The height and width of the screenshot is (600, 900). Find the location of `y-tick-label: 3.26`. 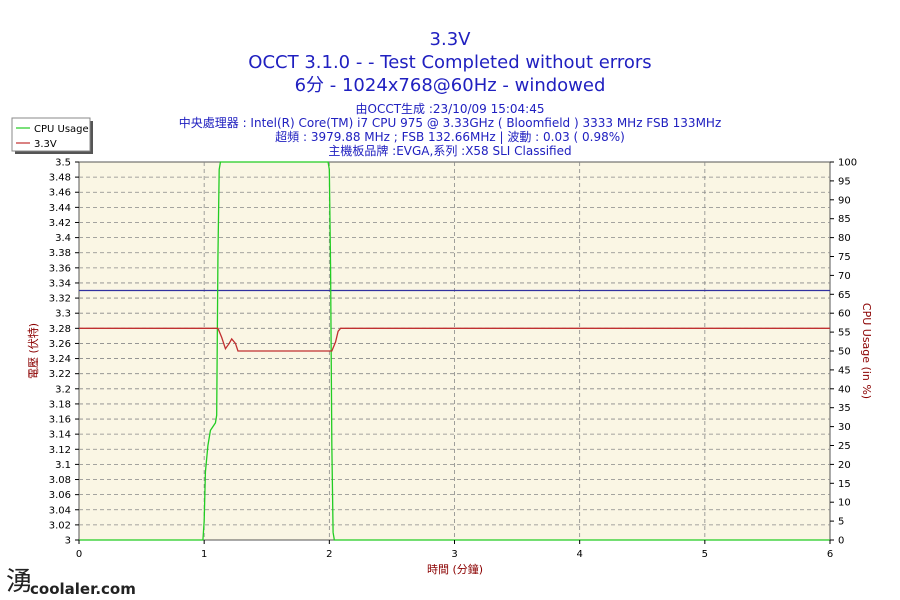

y-tick-label: 3.26 is located at coordinates (60, 344).